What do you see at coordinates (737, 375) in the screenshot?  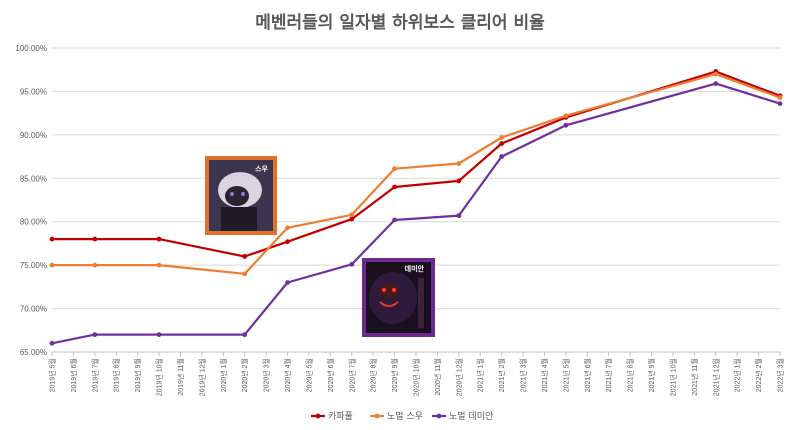 I see `x-tick-label: 2022년 1월` at bounding box center [737, 375].